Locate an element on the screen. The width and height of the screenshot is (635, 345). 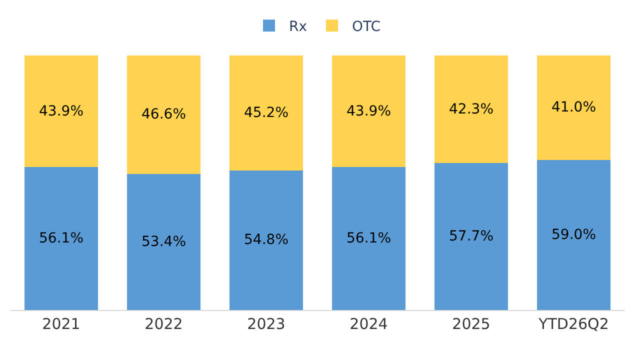
data-label: 53.4% is located at coordinates (164, 242).